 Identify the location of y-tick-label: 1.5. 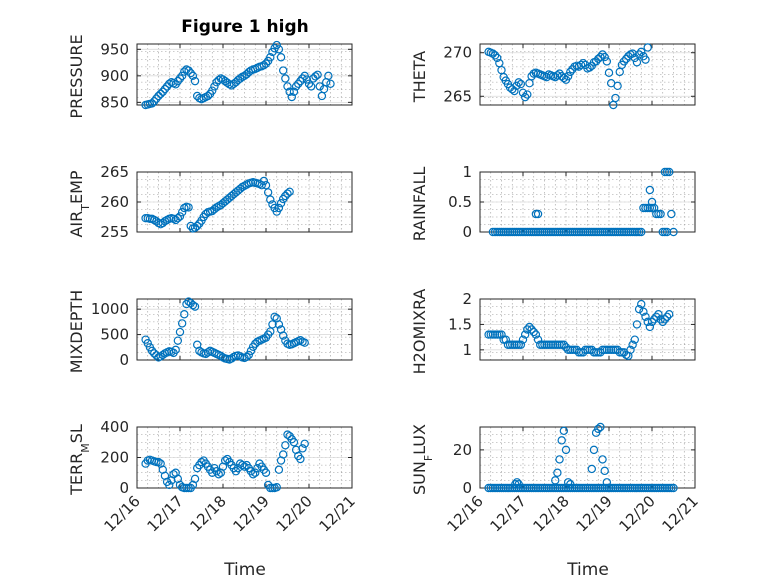
(460, 324).